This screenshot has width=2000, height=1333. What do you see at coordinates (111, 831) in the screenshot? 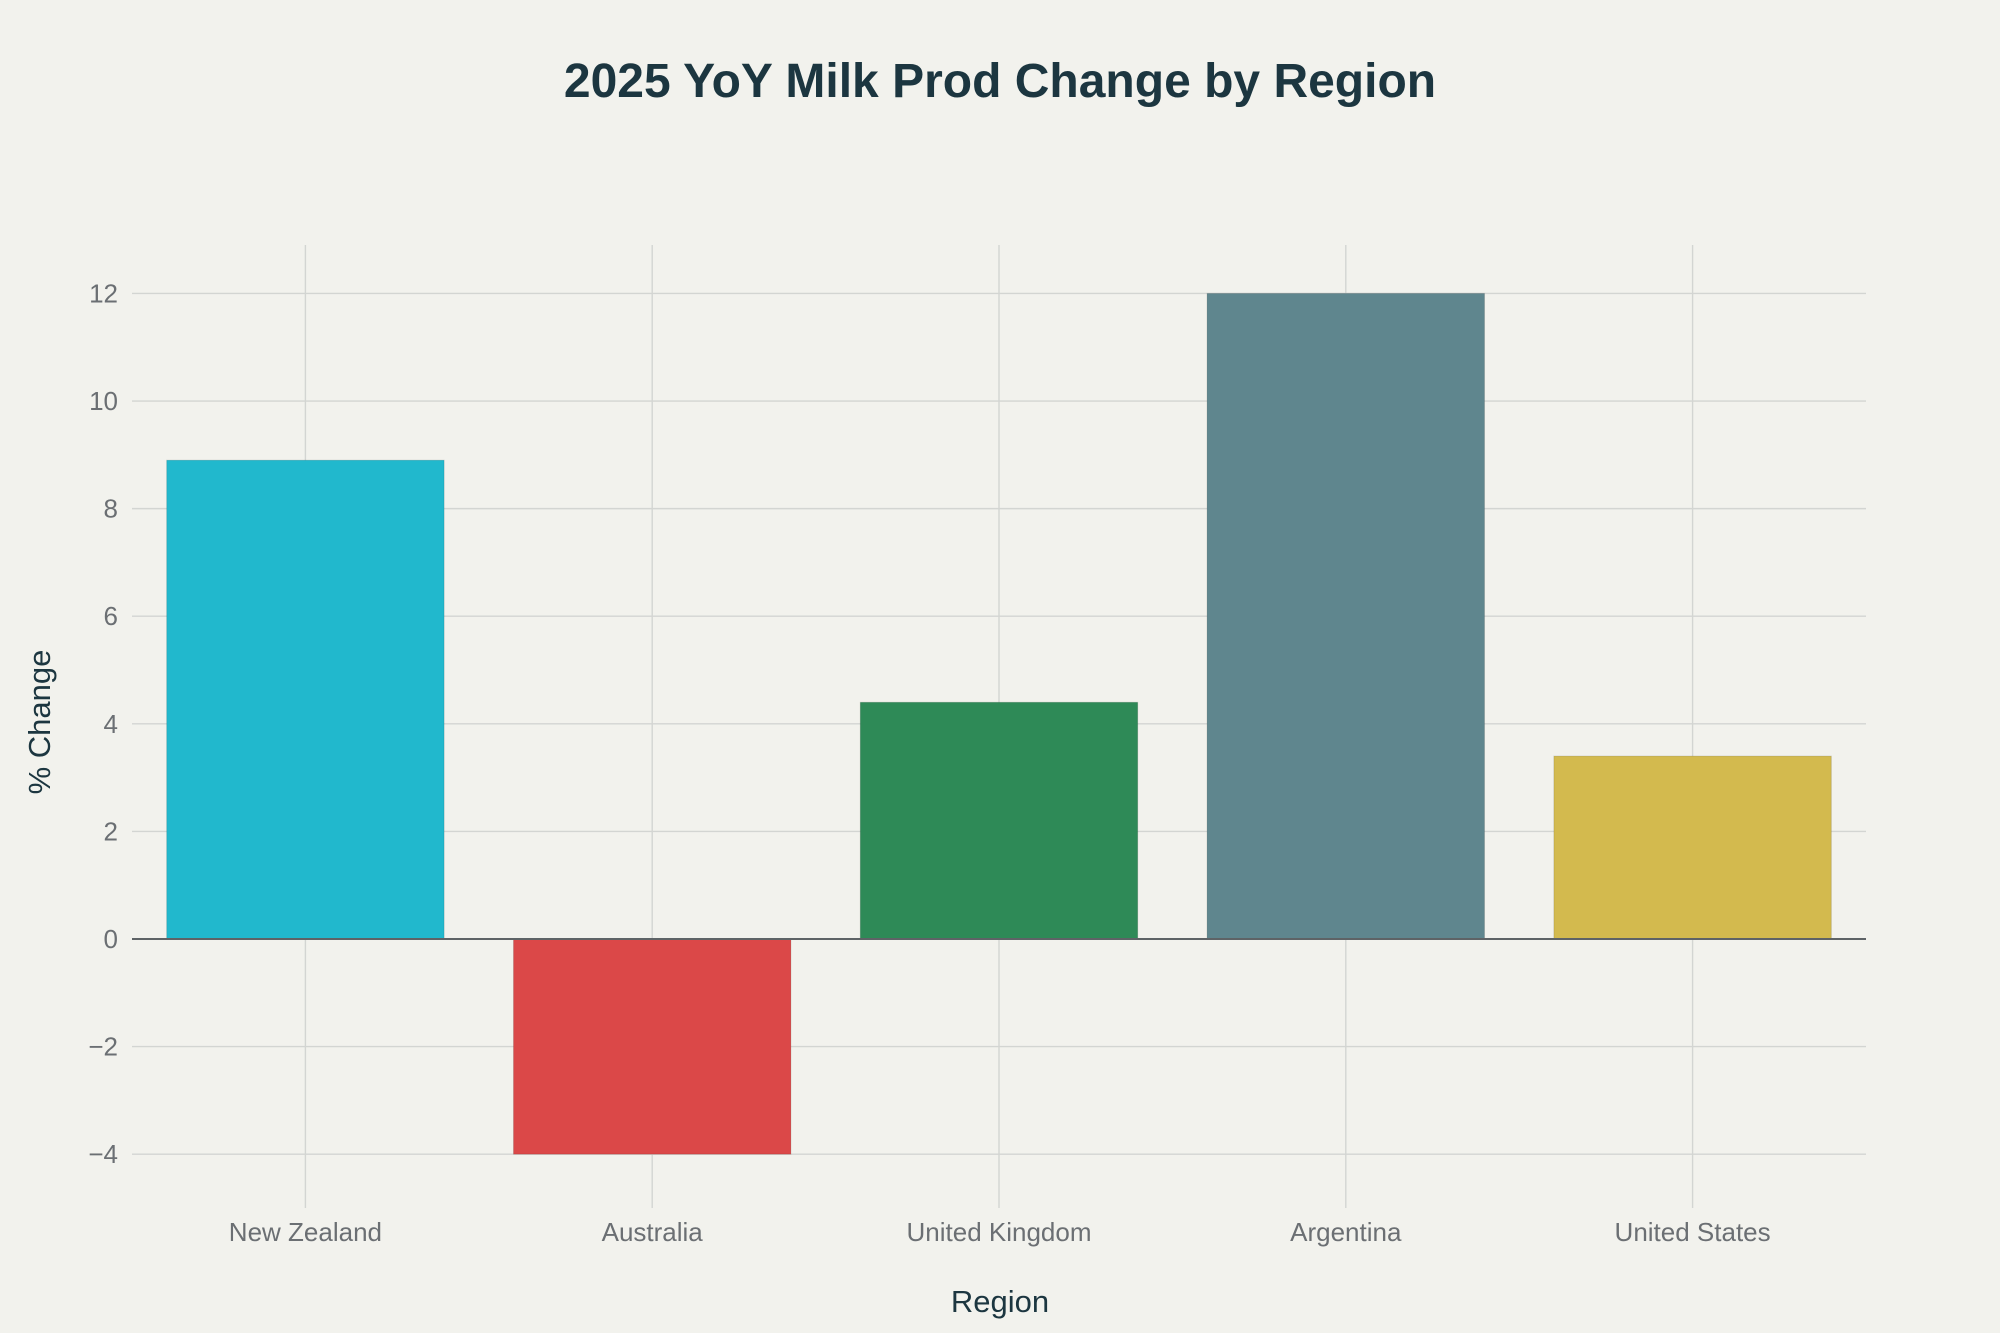
I see `y-tick-label: 2` at bounding box center [111, 831].